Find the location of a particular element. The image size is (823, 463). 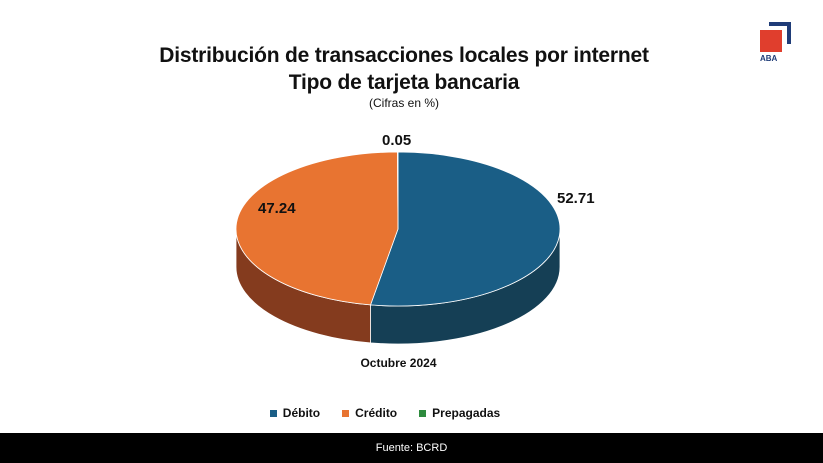

legend-swatch-credito is located at coordinates (346, 413).